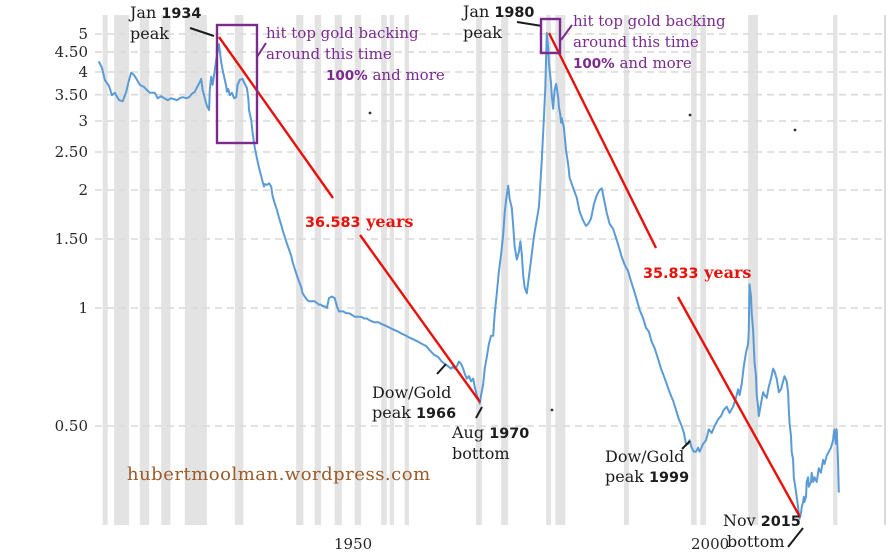 The height and width of the screenshot is (560, 888). What do you see at coordinates (499, 11) in the screenshot?
I see `annotation-line: Jan 1980` at bounding box center [499, 11].